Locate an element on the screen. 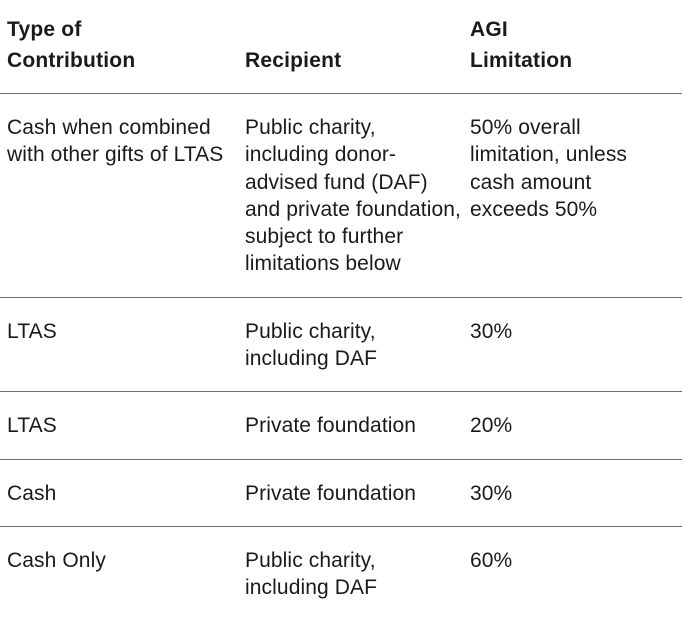  header-type-of-contribution: Type of Contribution is located at coordinates (119, 47).